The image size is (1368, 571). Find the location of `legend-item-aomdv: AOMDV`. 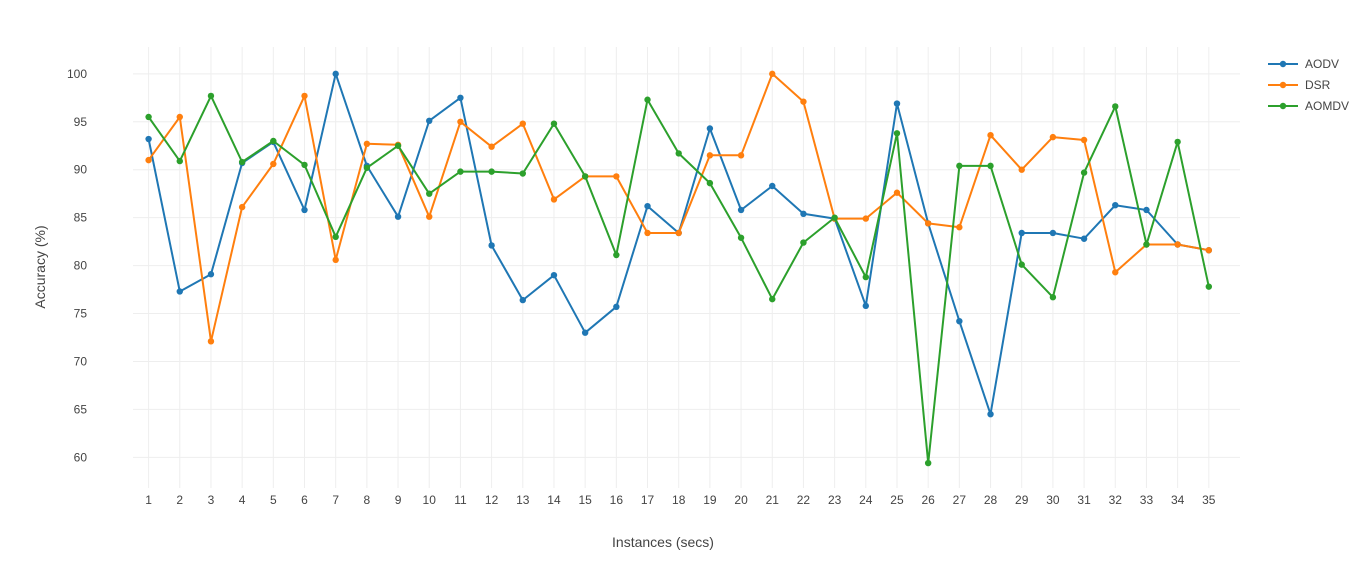

legend-item-aomdv: AOMDV is located at coordinates (1308, 106).